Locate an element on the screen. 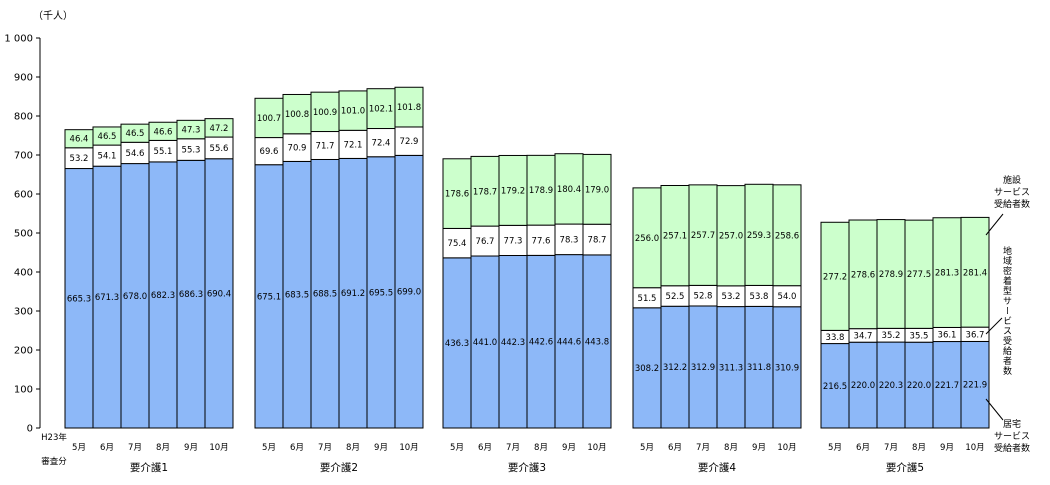 The height and width of the screenshot is (485, 1050). leader-line-facility is located at coordinates (994, 224).